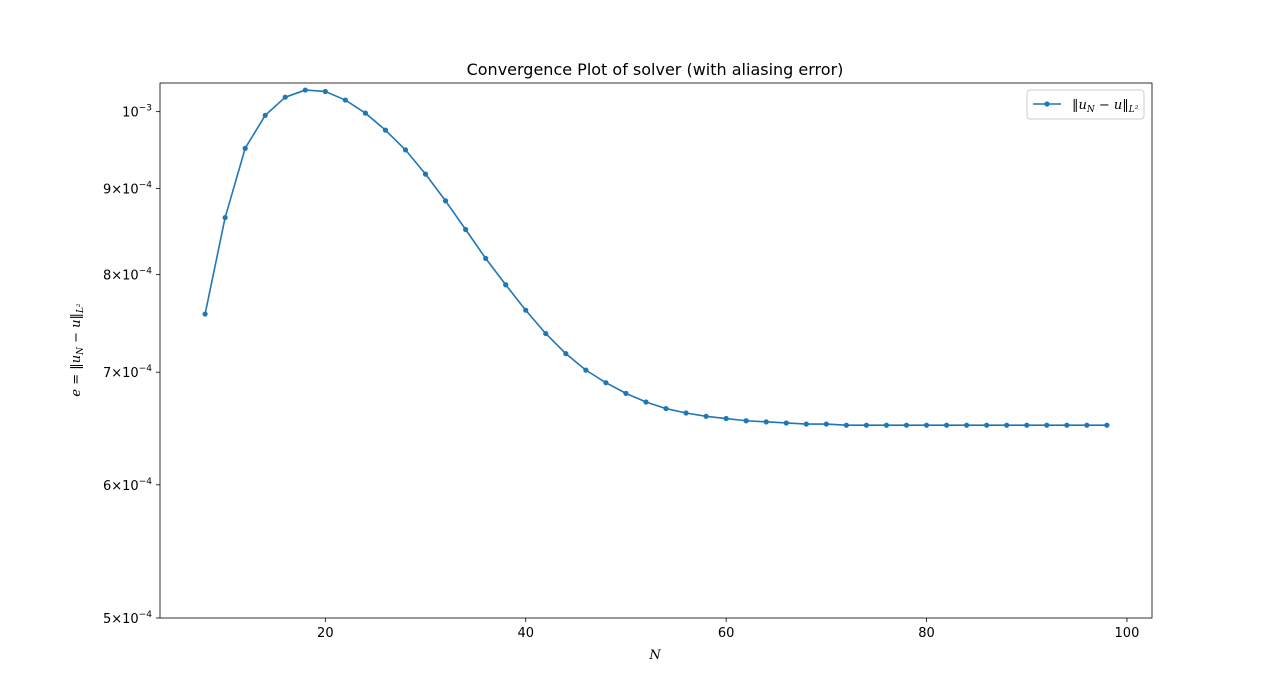  Describe the element at coordinates (1127, 633) in the screenshot. I see `x-tick-label: 100` at that location.